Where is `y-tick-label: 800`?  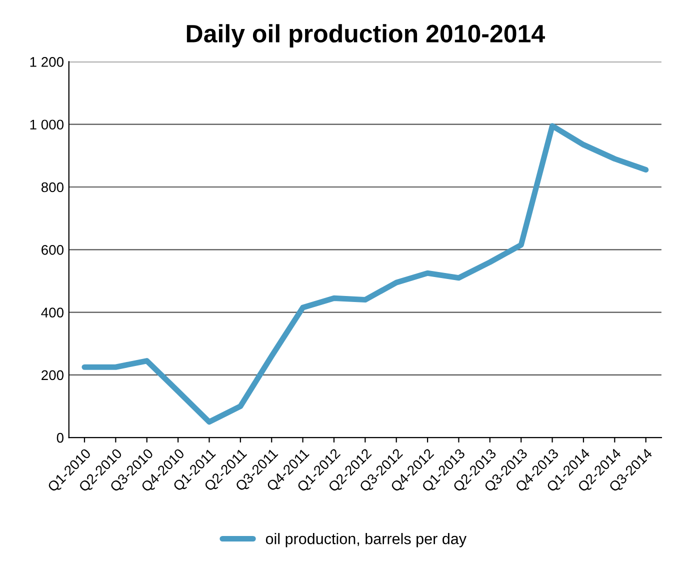 y-tick-label: 800 is located at coordinates (52, 187).